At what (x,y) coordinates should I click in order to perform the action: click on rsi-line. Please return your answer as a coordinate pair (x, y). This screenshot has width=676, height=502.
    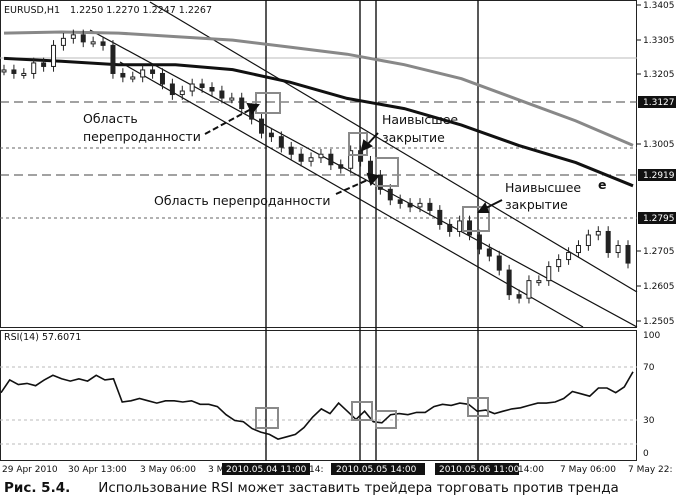
    Looking at the image, I should click on (317, 405).